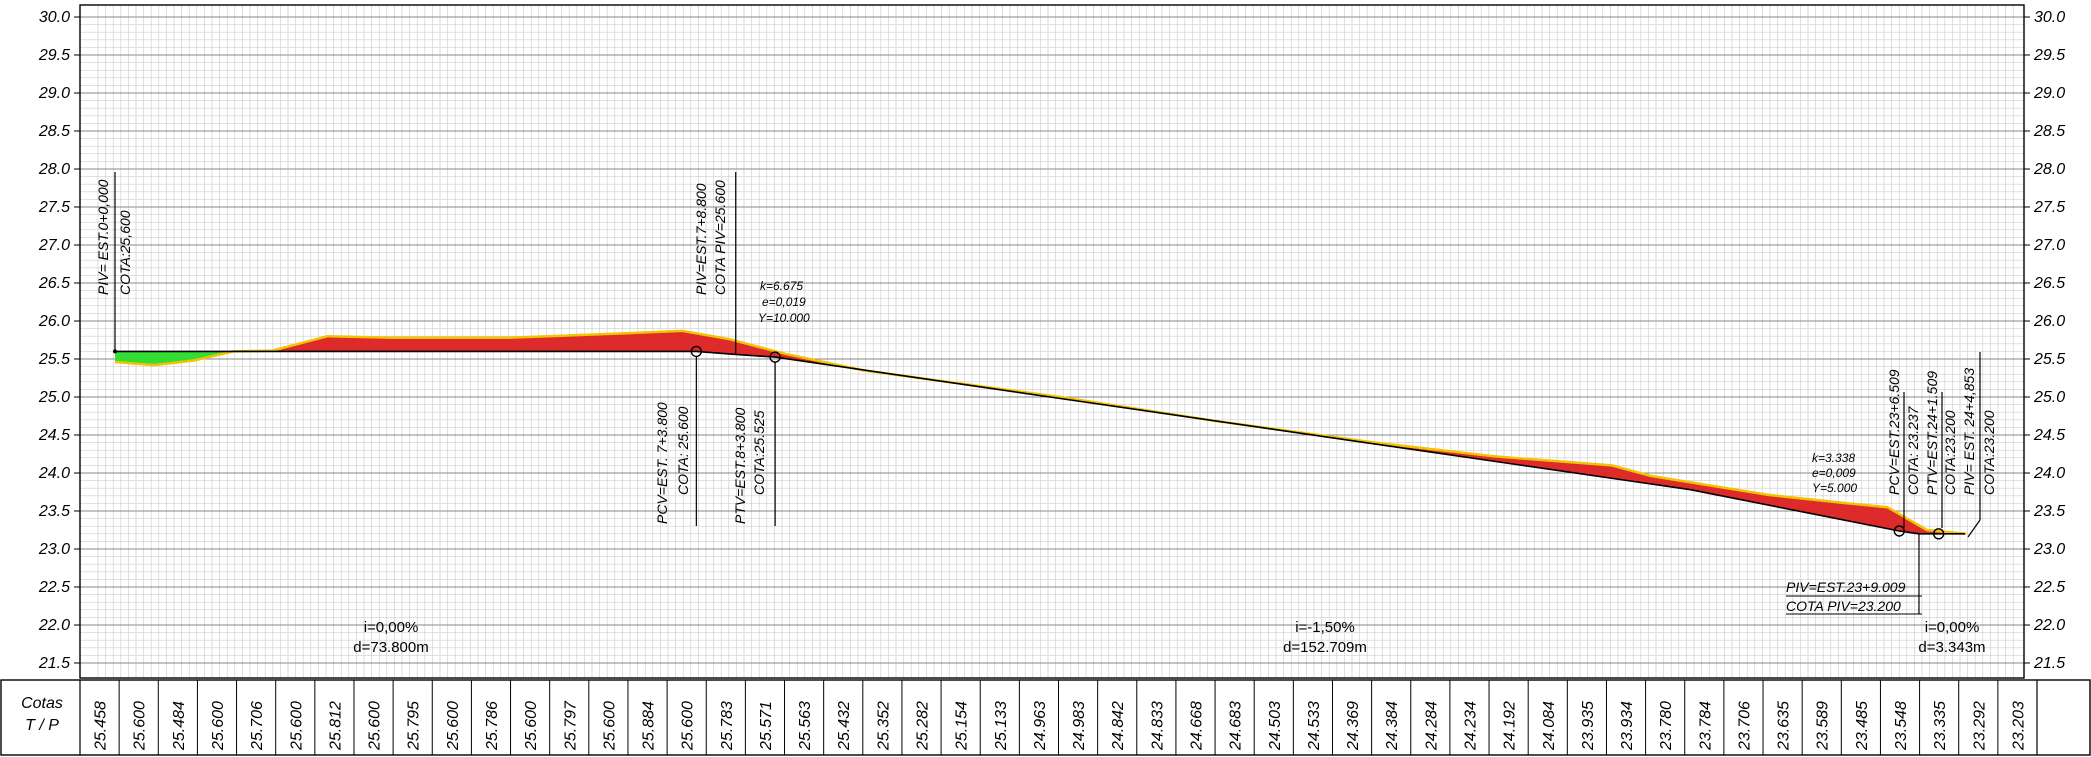 The height and width of the screenshot is (757, 2091). I want to click on table-cell-value: 25.458, so click(101, 726).